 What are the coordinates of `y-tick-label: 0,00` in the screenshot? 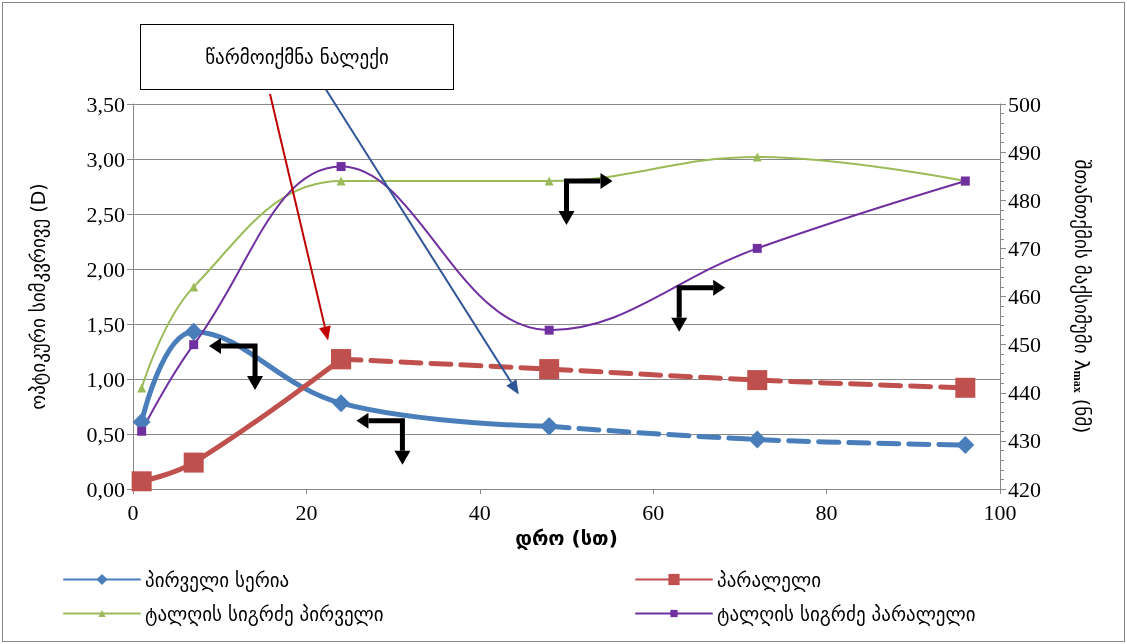 It's located at (105, 489).